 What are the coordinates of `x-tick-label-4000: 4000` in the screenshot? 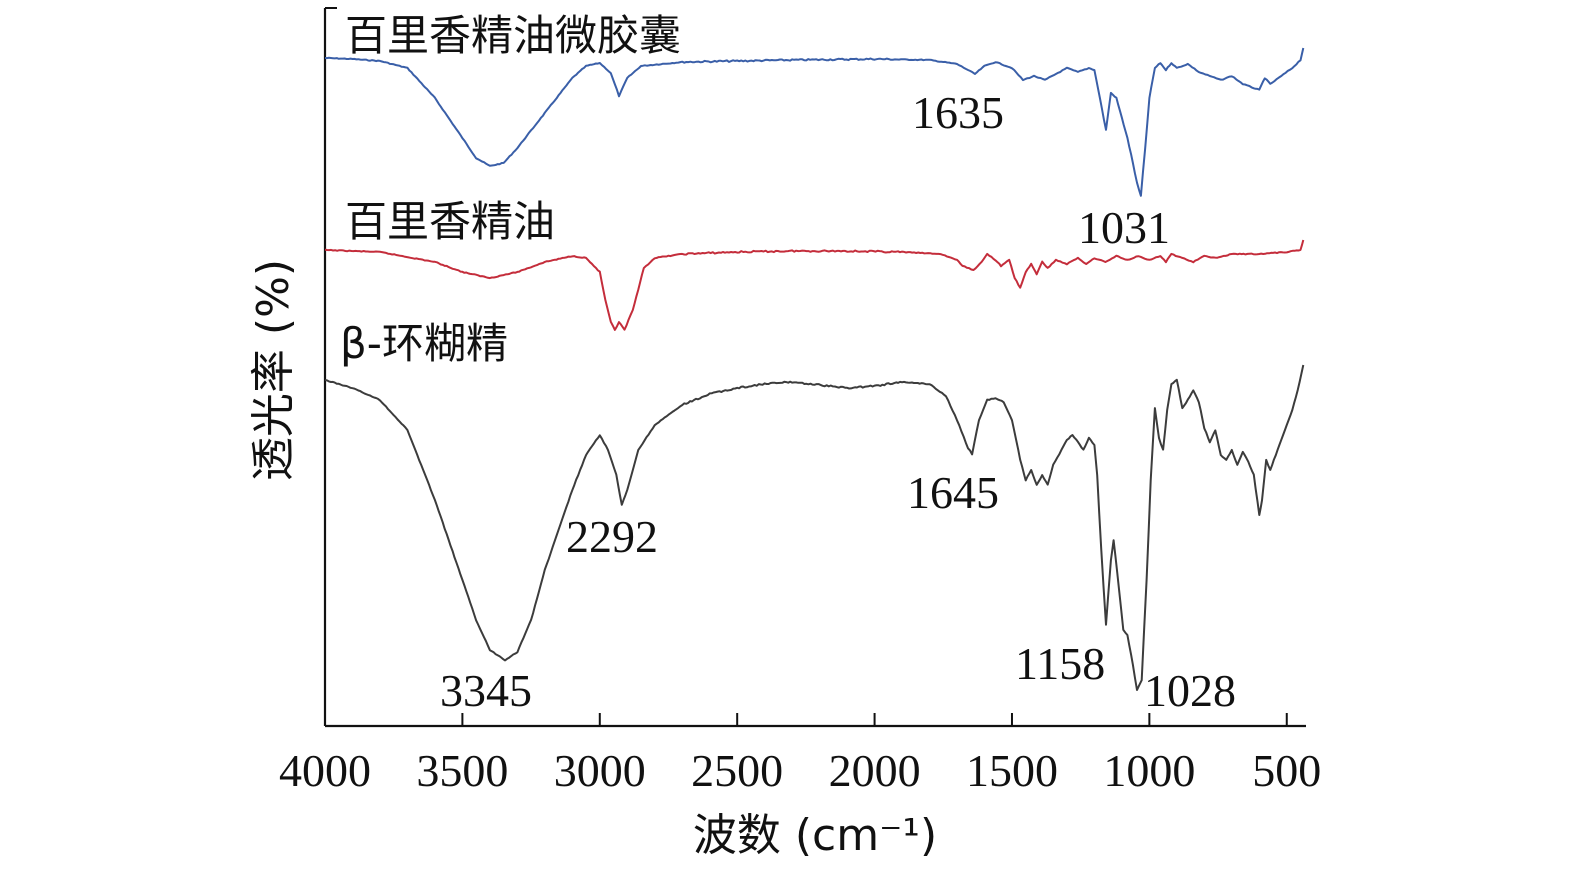 It's located at (325, 770).